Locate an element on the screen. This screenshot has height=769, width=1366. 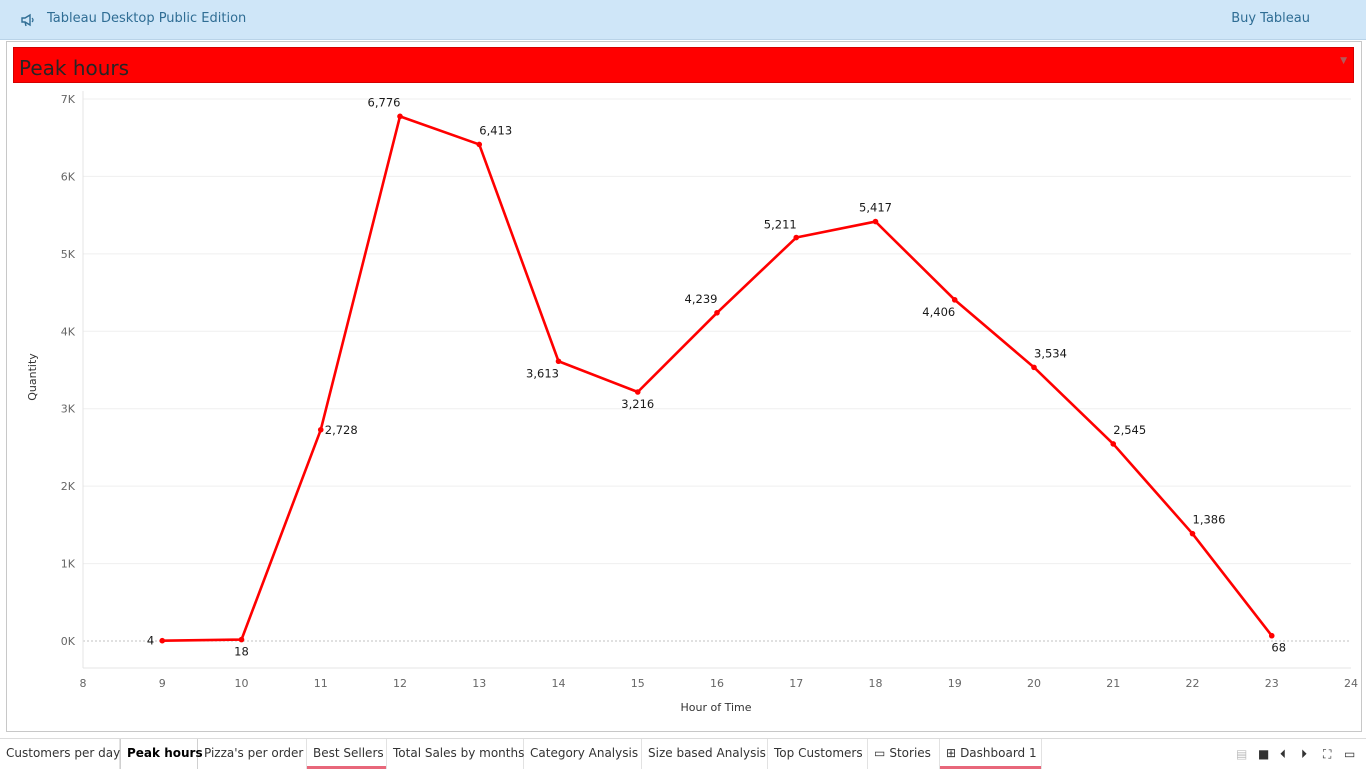
tab-stories: ▭ Stories is located at coordinates (904, 754).